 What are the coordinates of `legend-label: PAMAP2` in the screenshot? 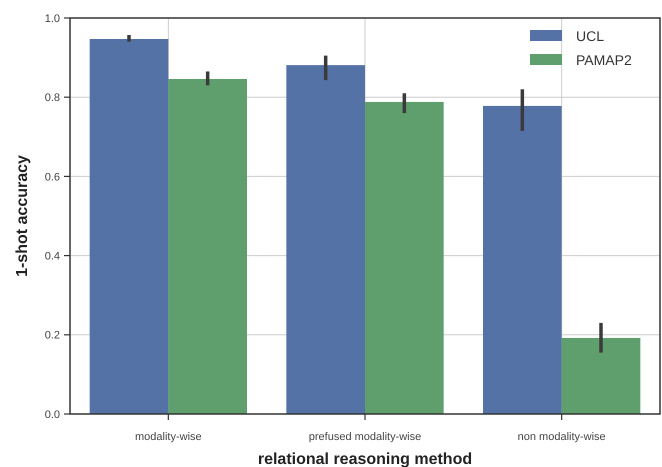 It's located at (604, 60).